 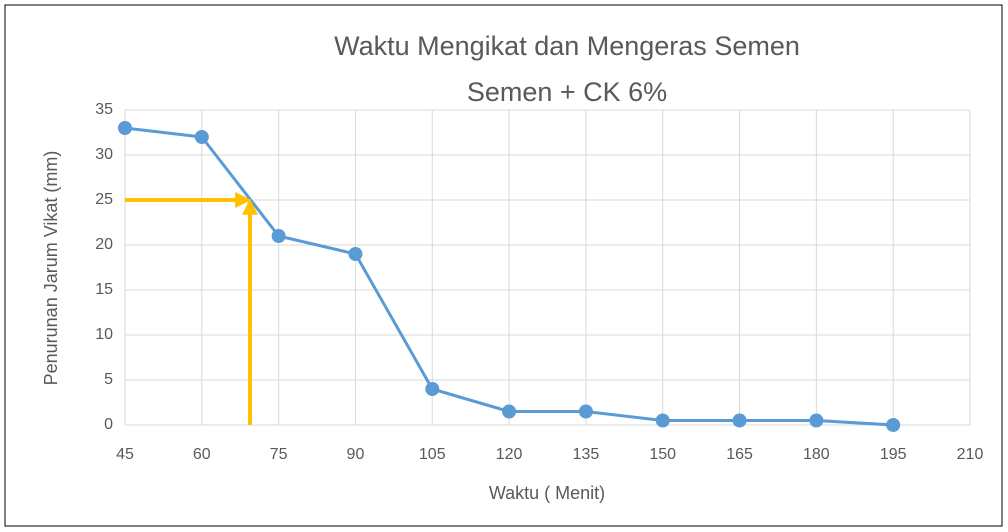 I want to click on x-tick-label: 120, so click(x=509, y=454).